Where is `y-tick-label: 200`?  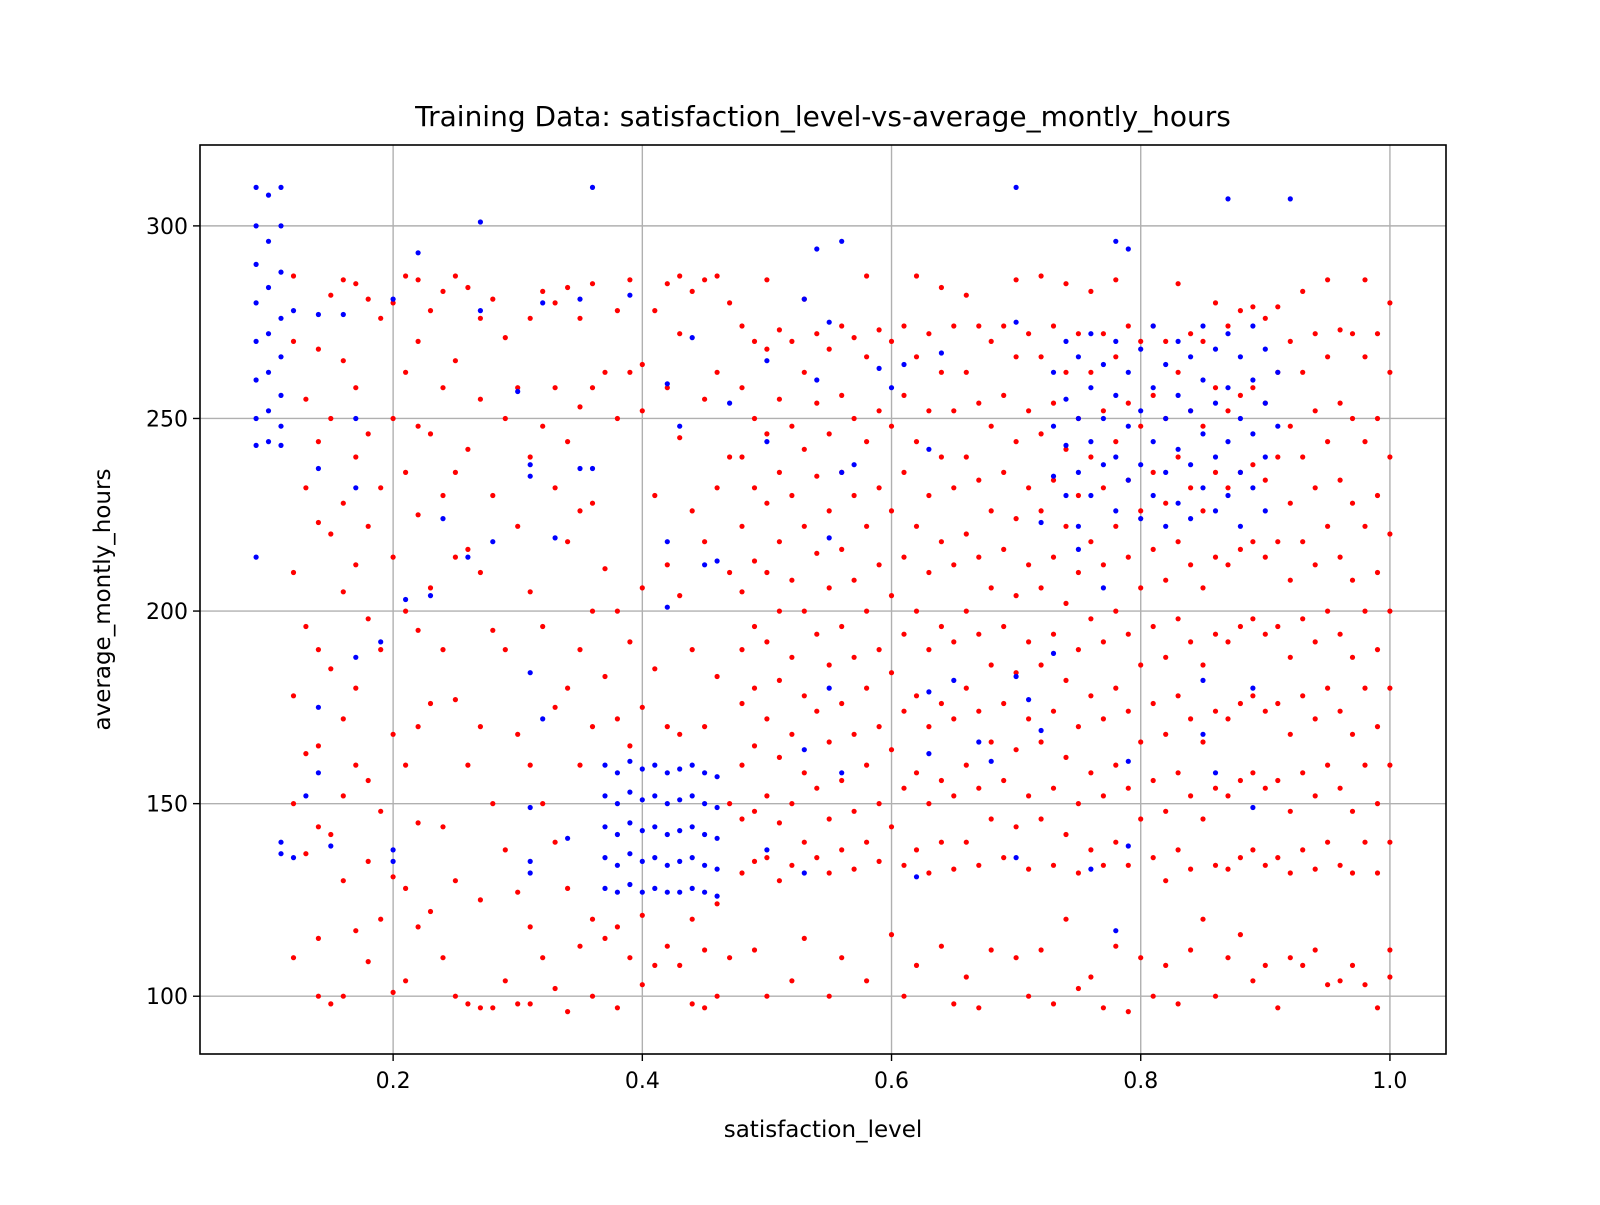
y-tick-label: 200 is located at coordinates (167, 612).